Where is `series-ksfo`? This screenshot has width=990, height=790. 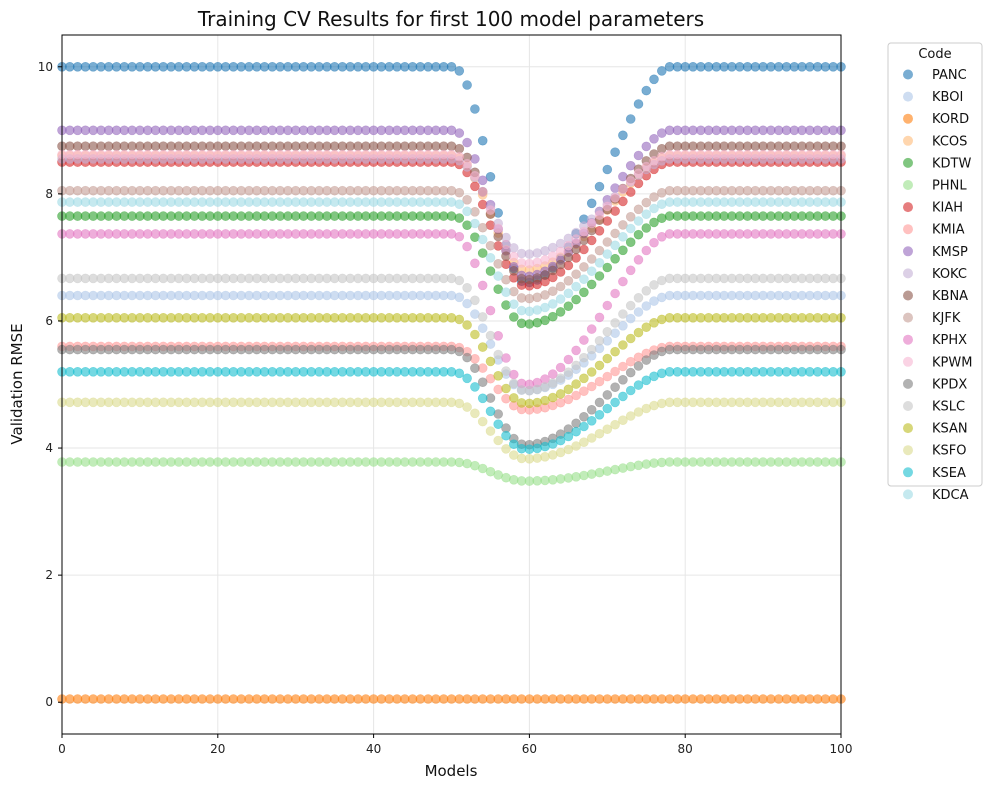
series-ksfo is located at coordinates (451, 430).